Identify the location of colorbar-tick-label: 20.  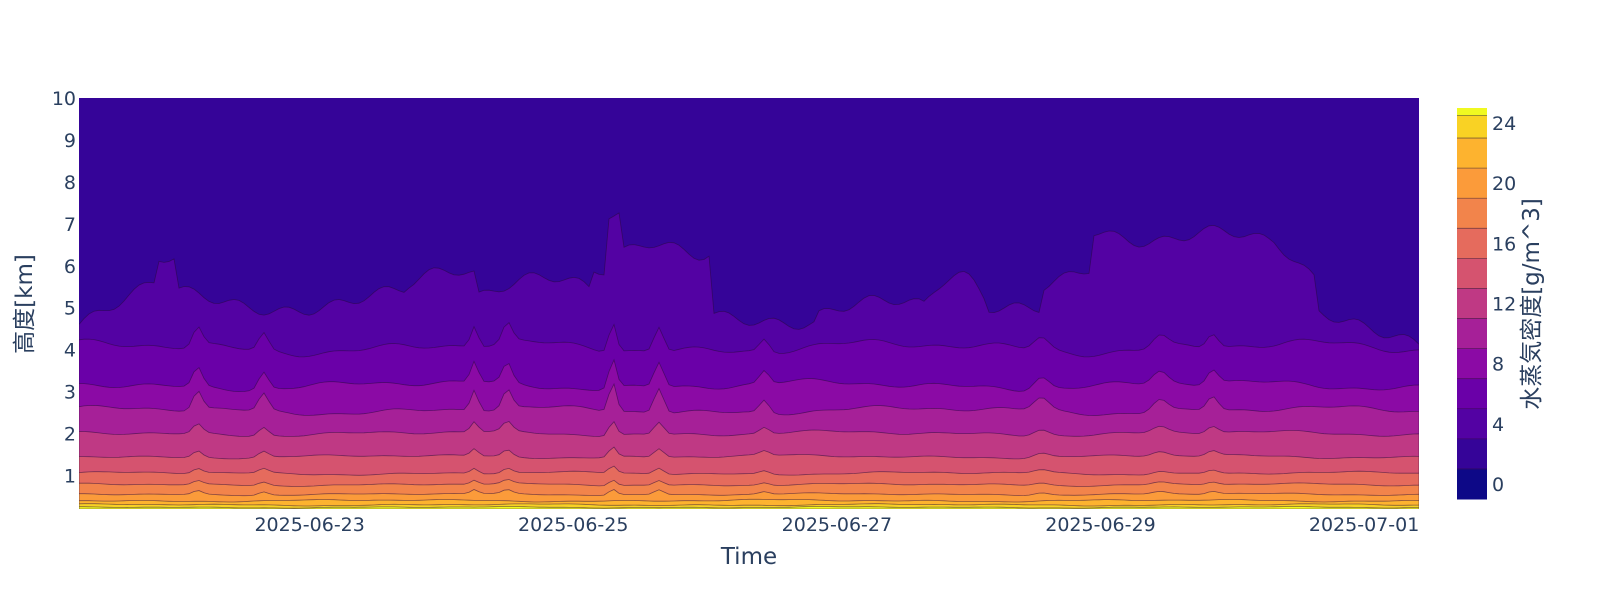
(1504, 184).